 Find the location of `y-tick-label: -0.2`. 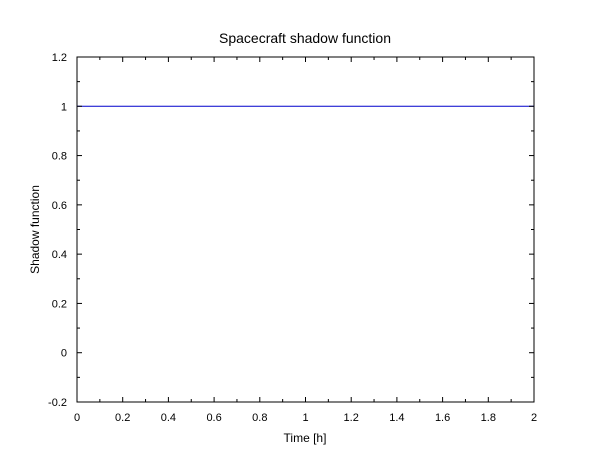

y-tick-label: -0.2 is located at coordinates (57, 403).